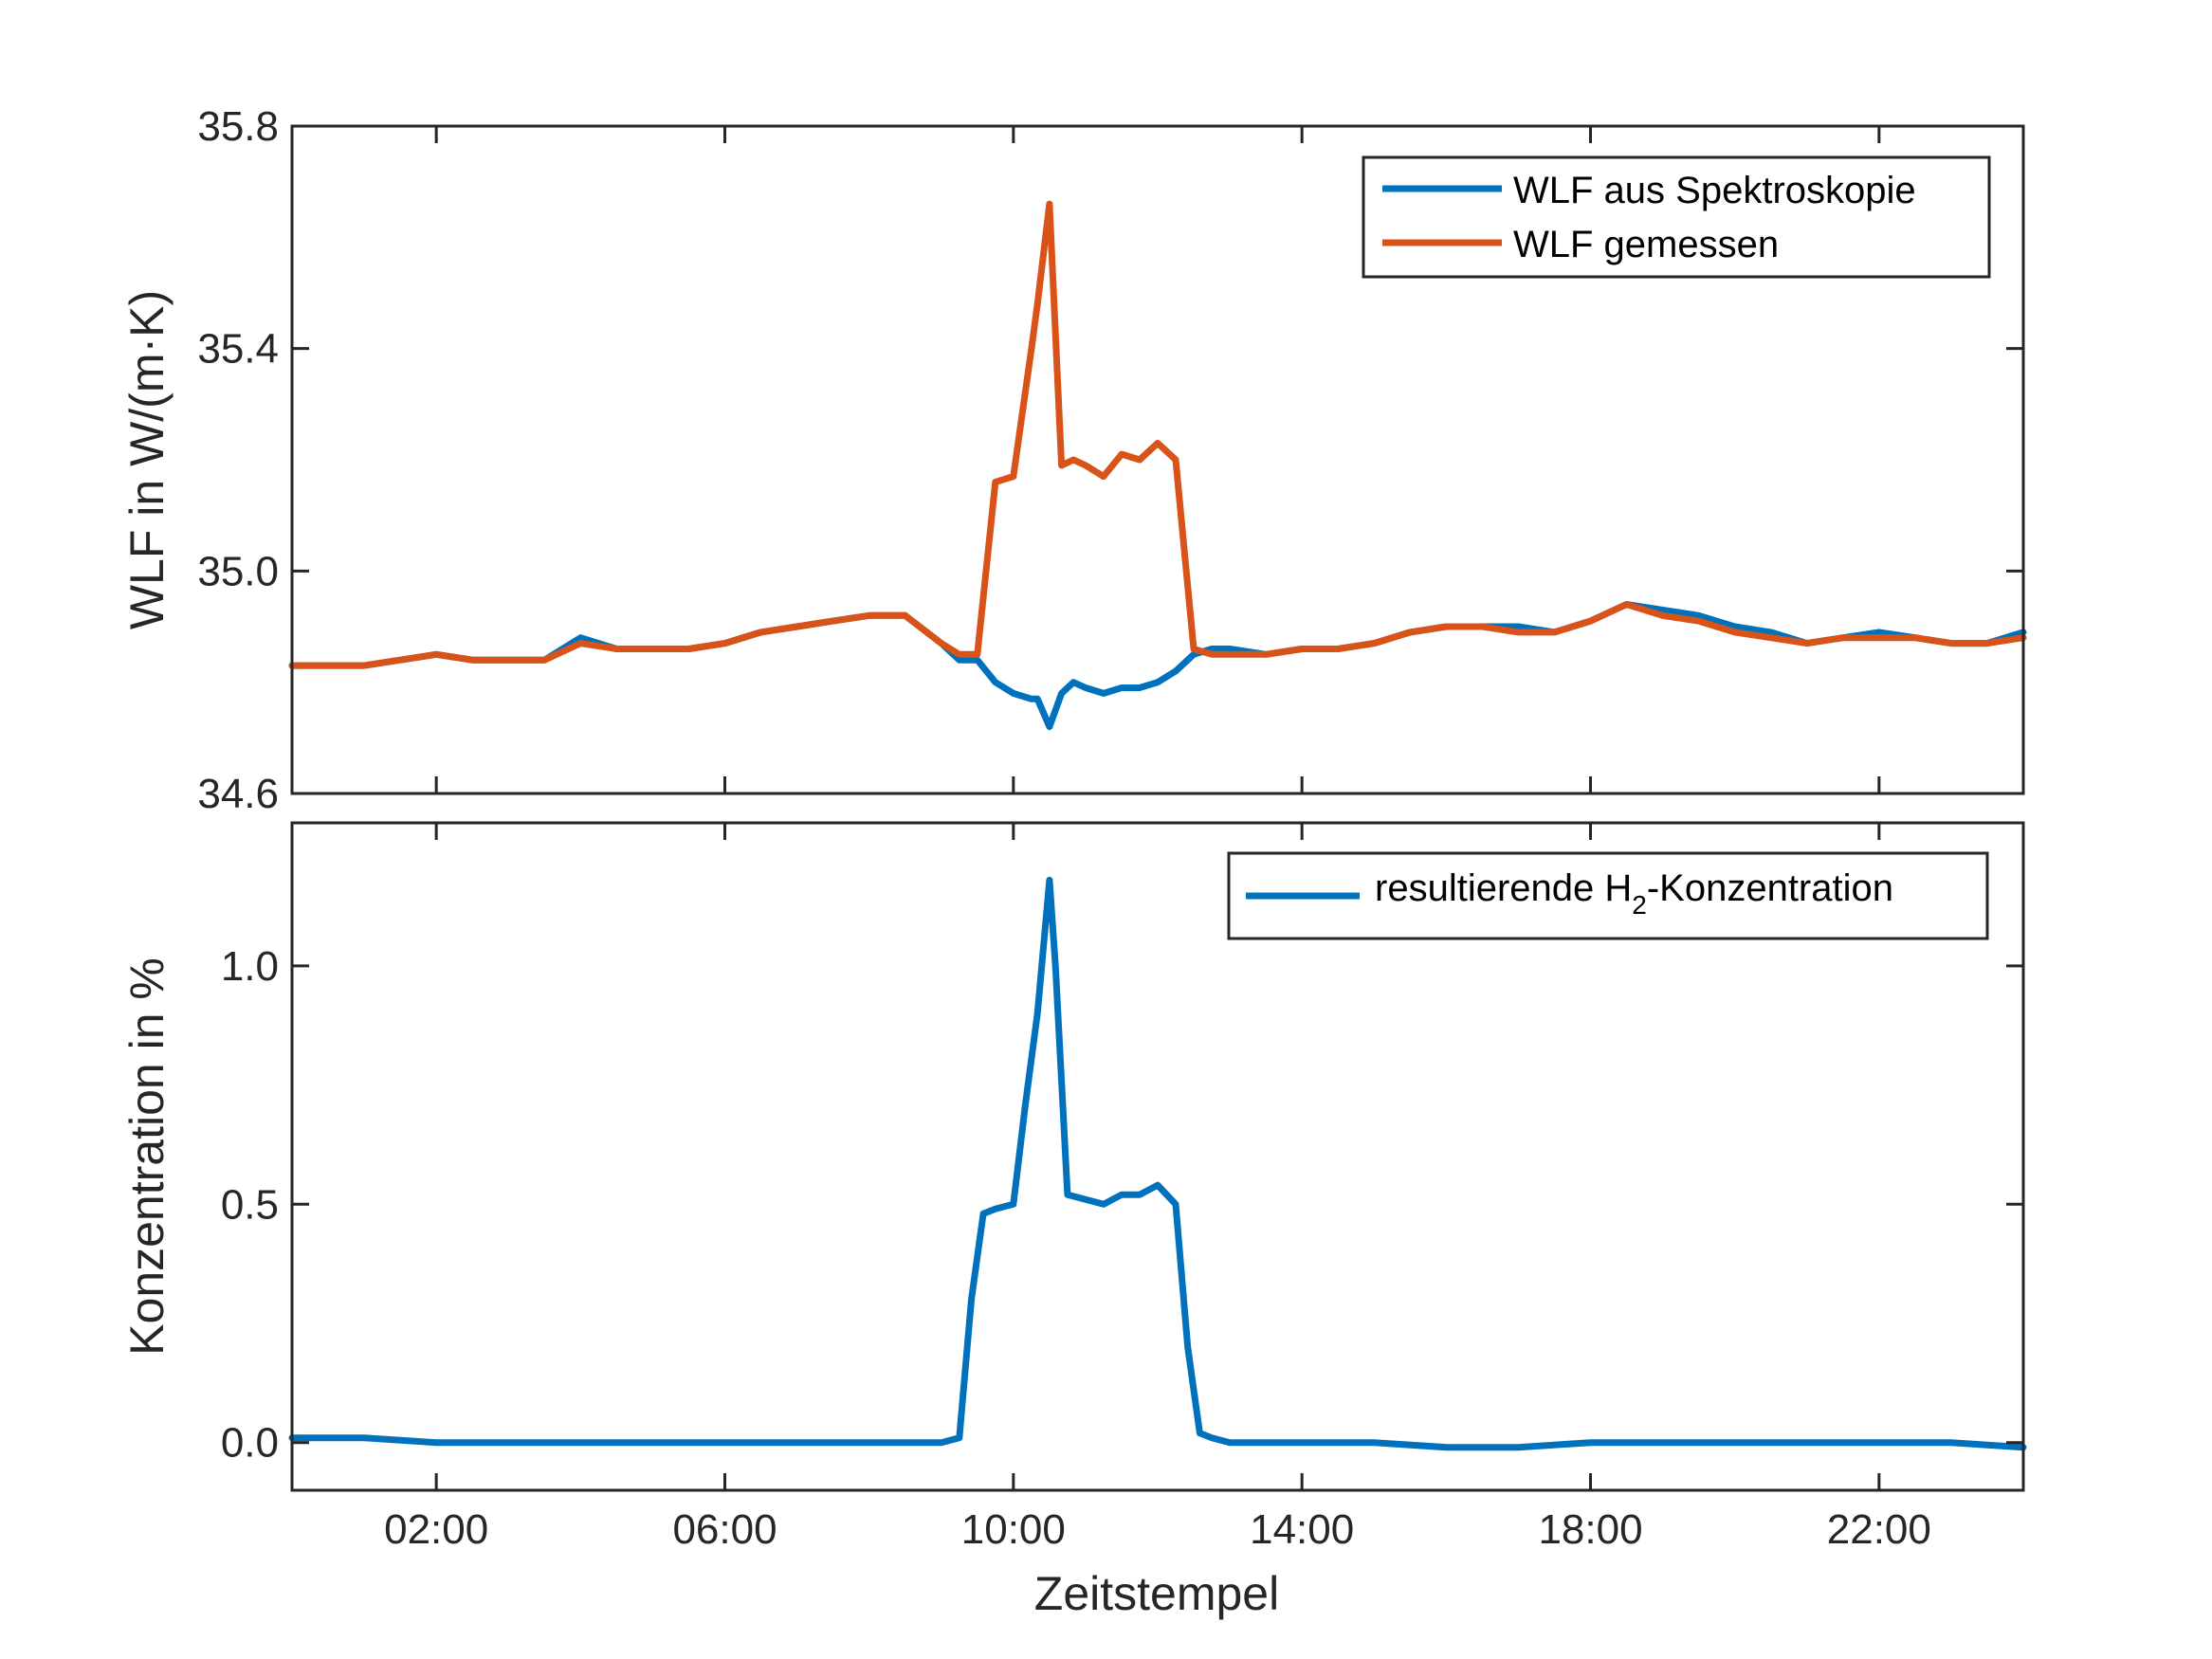 The height and width of the screenshot is (1659, 2212). Describe the element at coordinates (1634, 893) in the screenshot. I see `legend-label-konzentration: resultierende H2-Konzentration` at that location.